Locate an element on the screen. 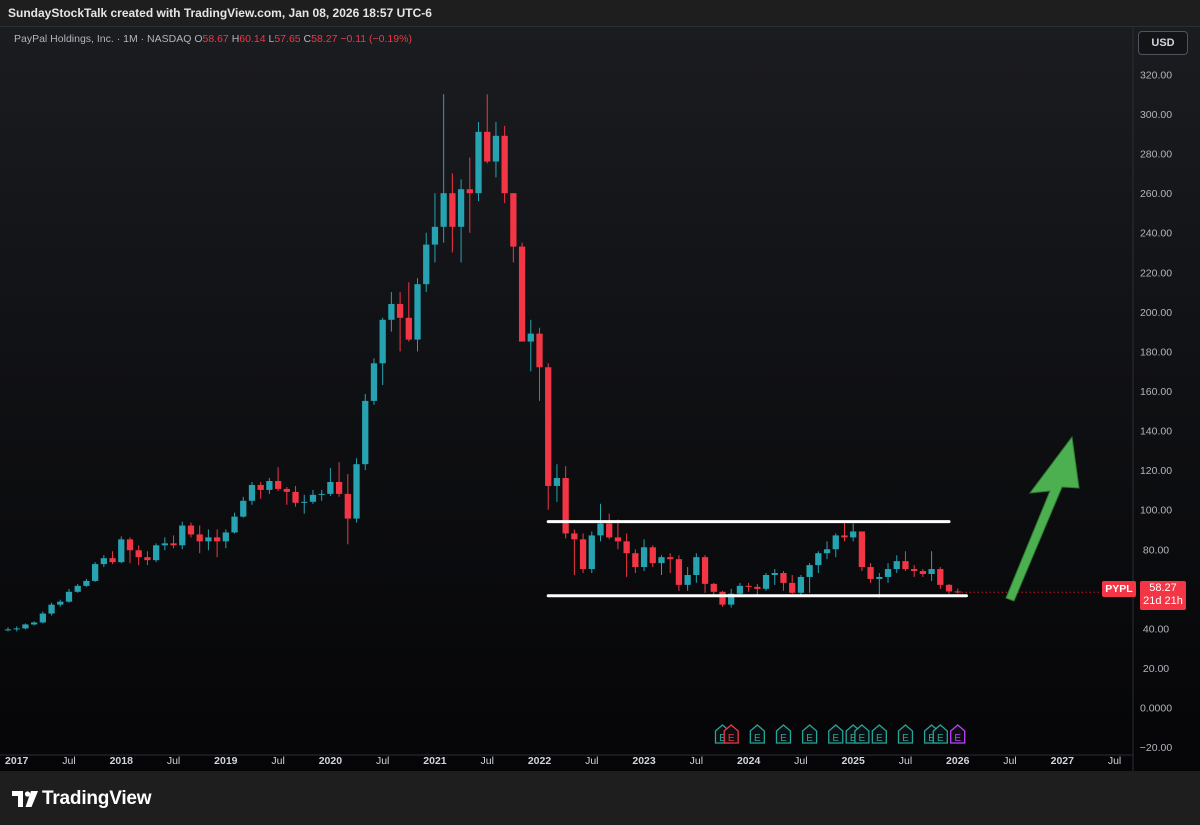 The width and height of the screenshot is (1200, 825). x-tick-label: 2018 is located at coordinates (122, 761).